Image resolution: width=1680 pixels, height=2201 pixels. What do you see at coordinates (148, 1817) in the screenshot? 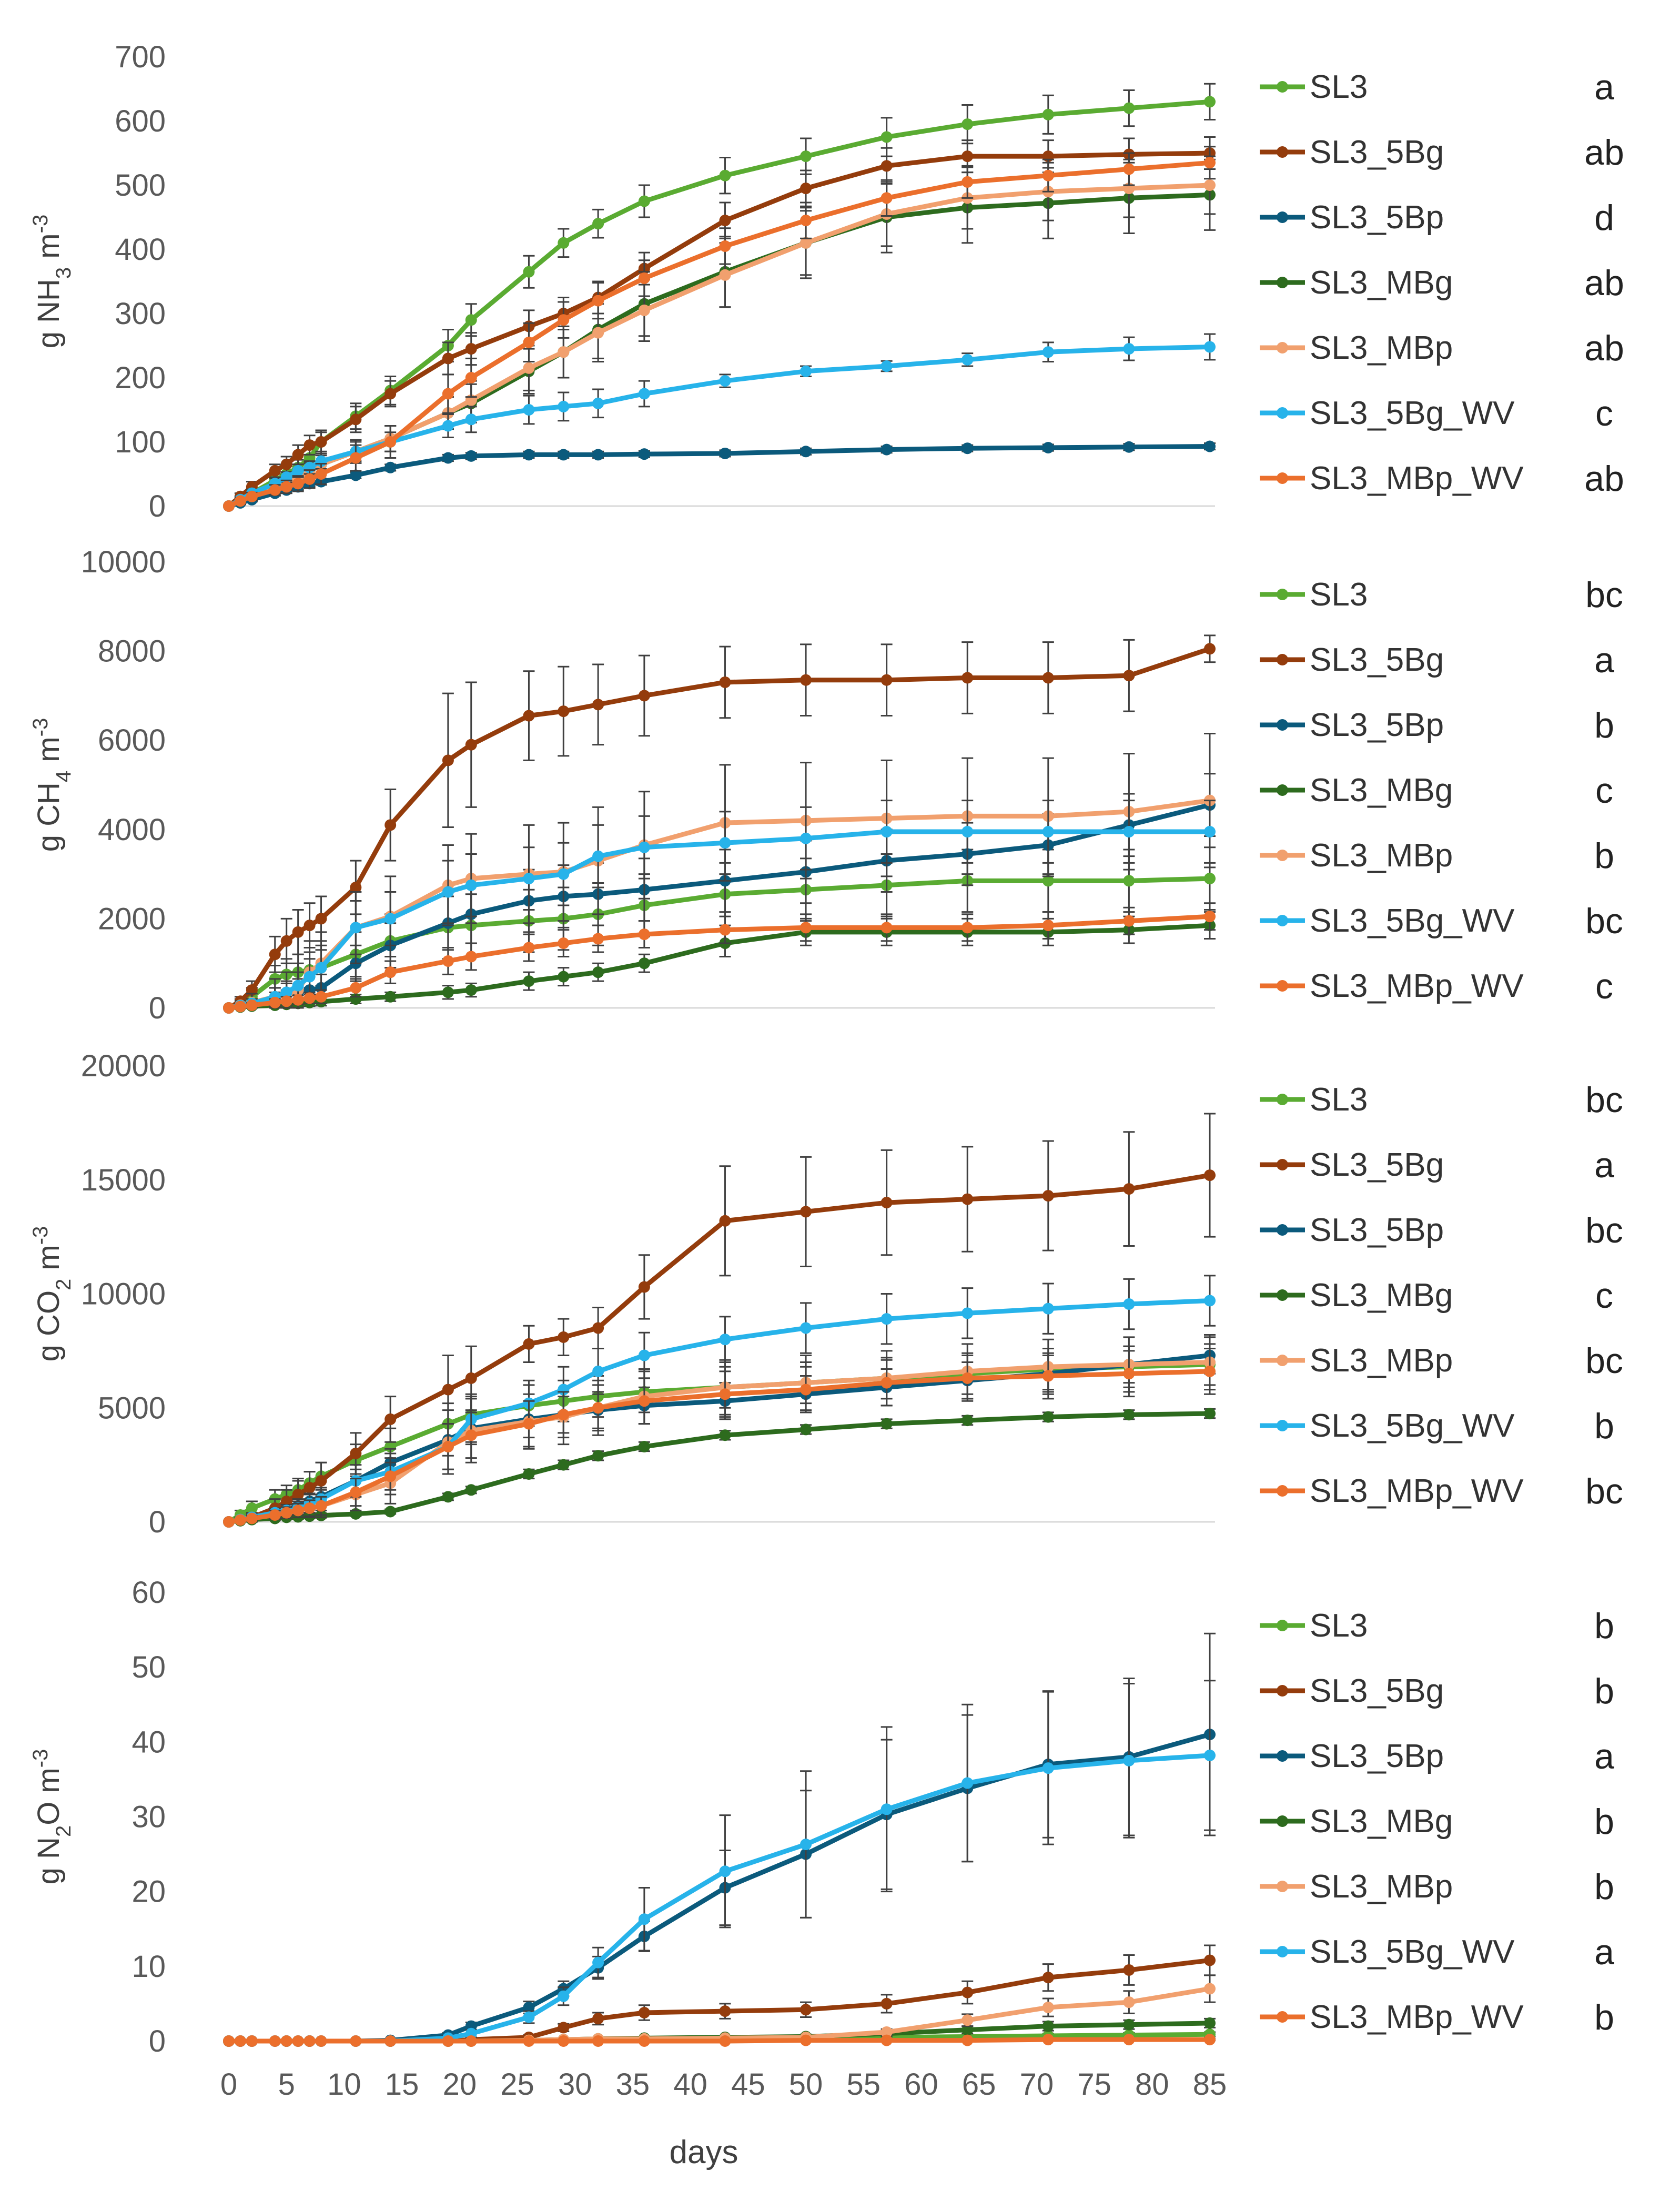
I see `y-tick-label: 30` at bounding box center [148, 1817].